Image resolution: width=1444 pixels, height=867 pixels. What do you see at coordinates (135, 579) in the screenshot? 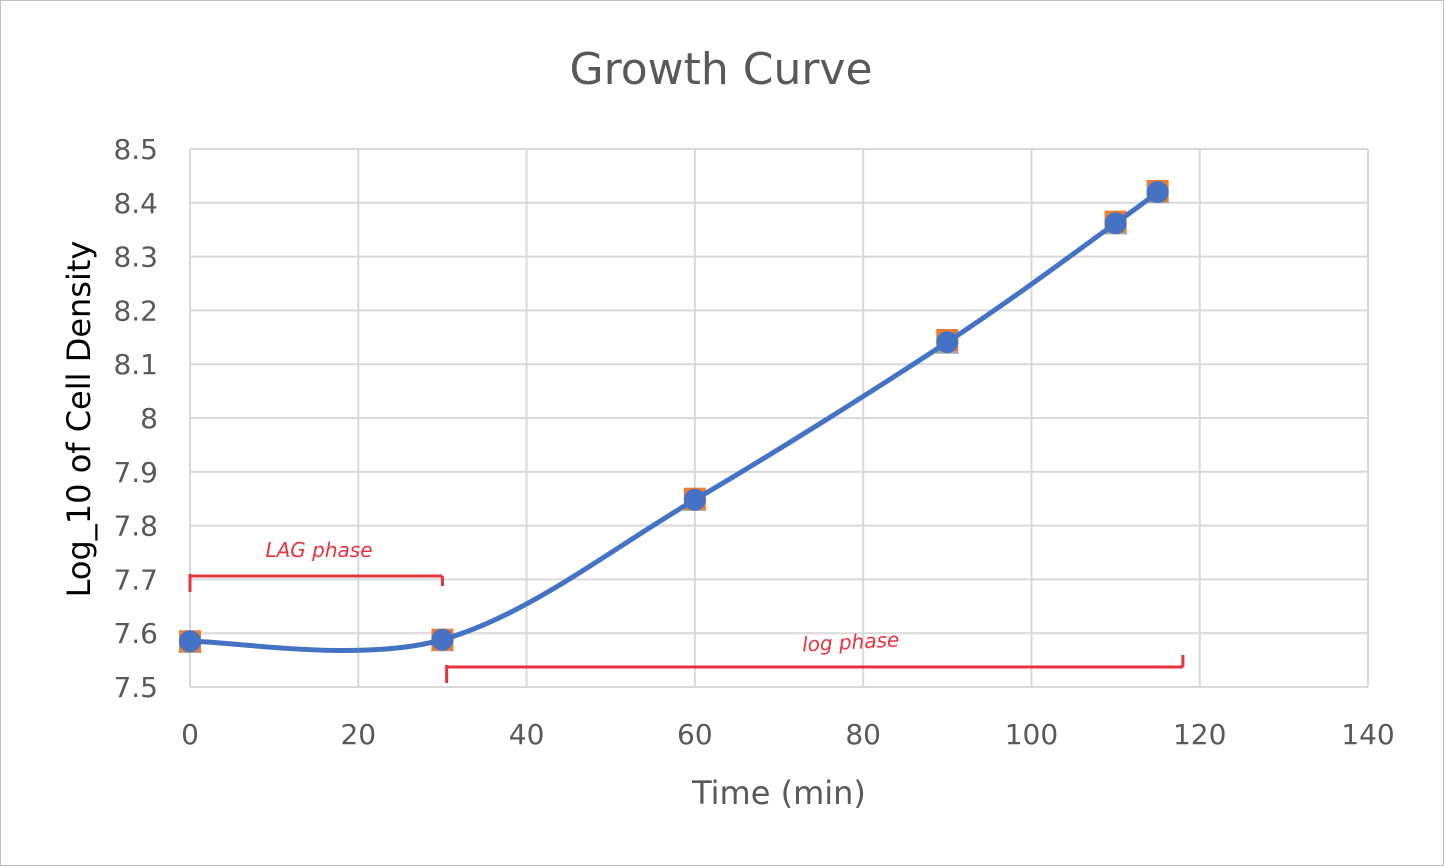
I see `y-tick-label: 7.7` at bounding box center [135, 579].